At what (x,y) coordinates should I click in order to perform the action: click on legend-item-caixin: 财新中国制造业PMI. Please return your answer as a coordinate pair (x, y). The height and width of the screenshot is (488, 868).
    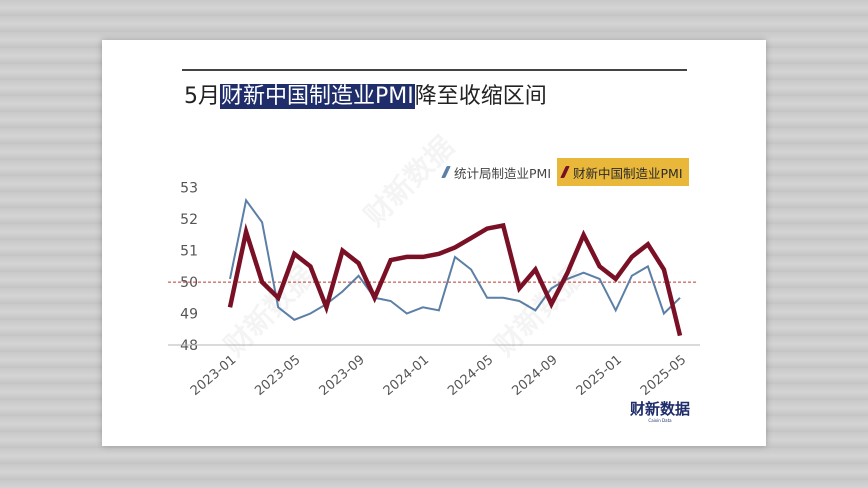
    Looking at the image, I should click on (623, 172).